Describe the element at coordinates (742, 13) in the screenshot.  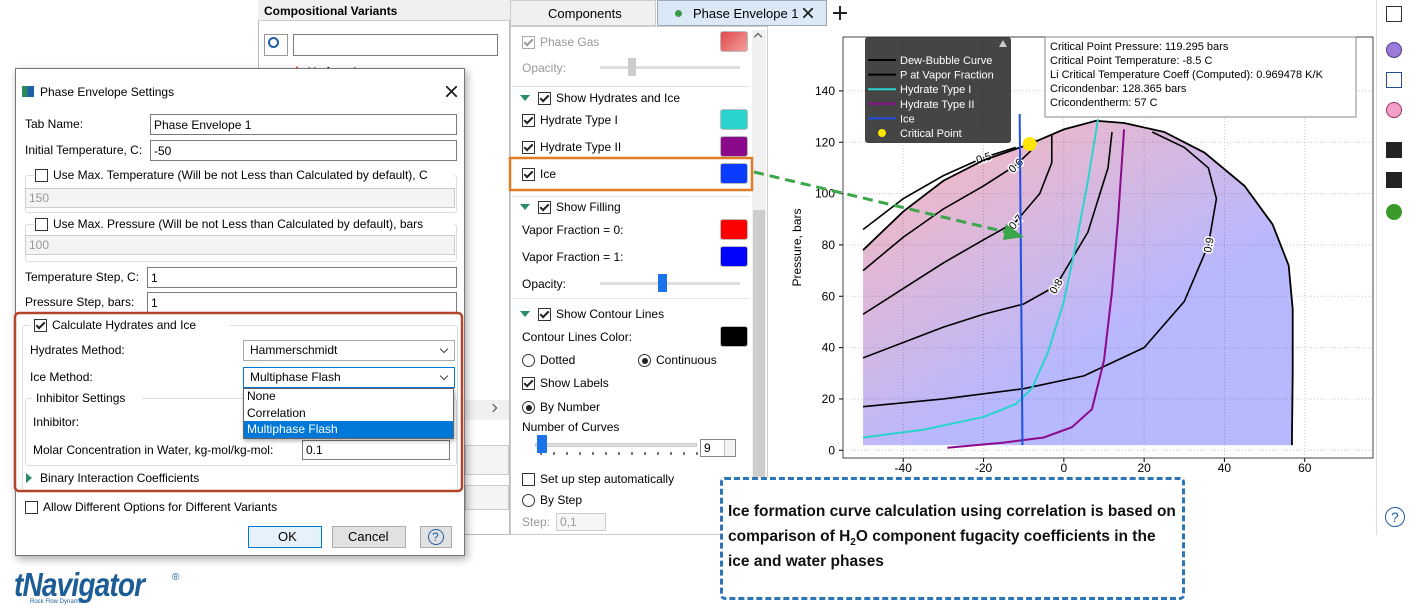
I see `tab-active` at that location.